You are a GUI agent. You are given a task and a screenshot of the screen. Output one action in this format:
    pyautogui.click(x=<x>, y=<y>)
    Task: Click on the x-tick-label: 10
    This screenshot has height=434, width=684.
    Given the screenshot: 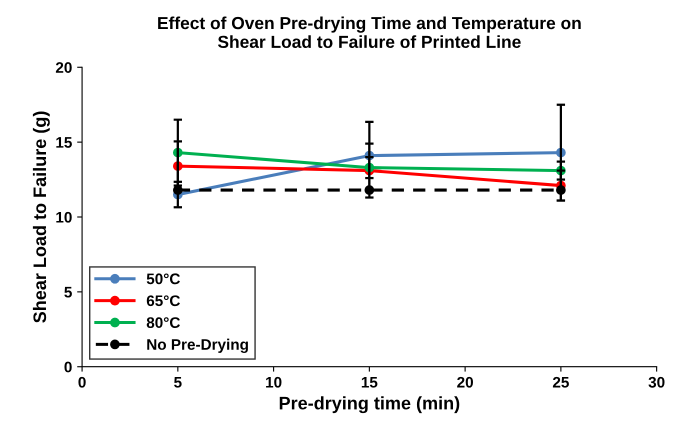 What is the action you would take?
    pyautogui.click(x=274, y=382)
    